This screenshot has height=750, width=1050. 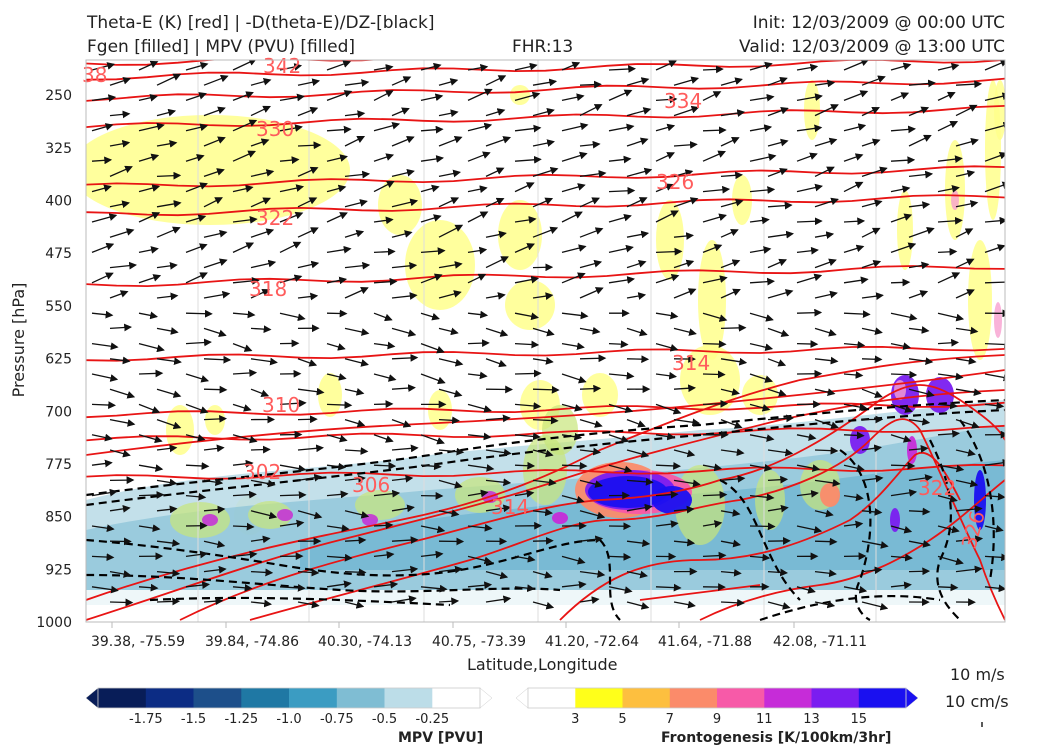 I want to click on x-axis-label: Latitude,Longitude, so click(x=542, y=664).